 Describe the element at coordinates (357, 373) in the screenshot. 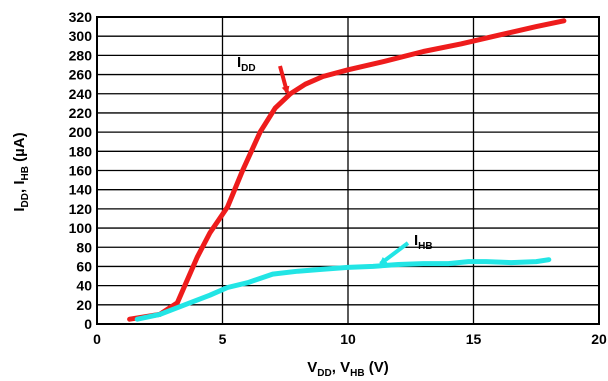

I see `x-axis-title-sub2: HB` at that location.